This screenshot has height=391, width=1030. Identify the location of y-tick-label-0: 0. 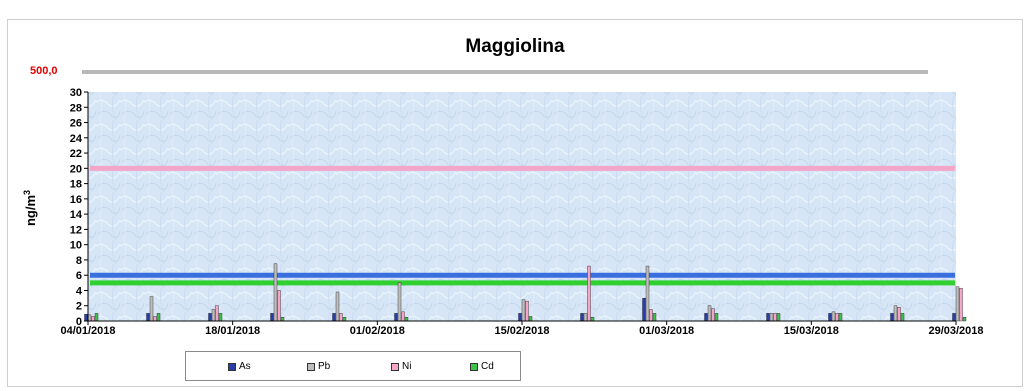
(79, 322).